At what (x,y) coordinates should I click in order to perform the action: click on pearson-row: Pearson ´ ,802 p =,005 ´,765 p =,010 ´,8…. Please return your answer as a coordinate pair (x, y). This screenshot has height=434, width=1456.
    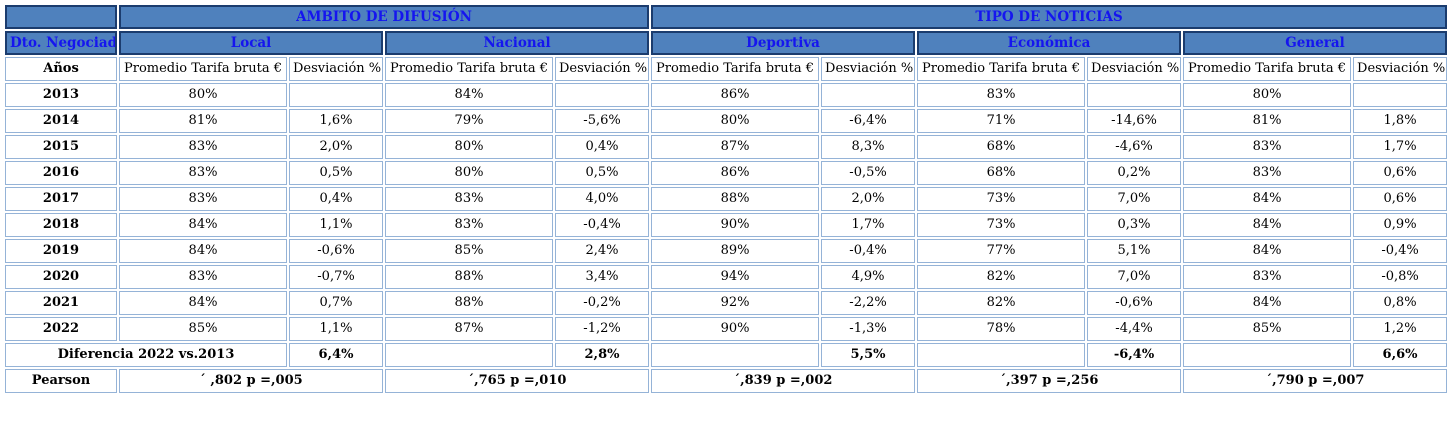
    Looking at the image, I should click on (726, 381).